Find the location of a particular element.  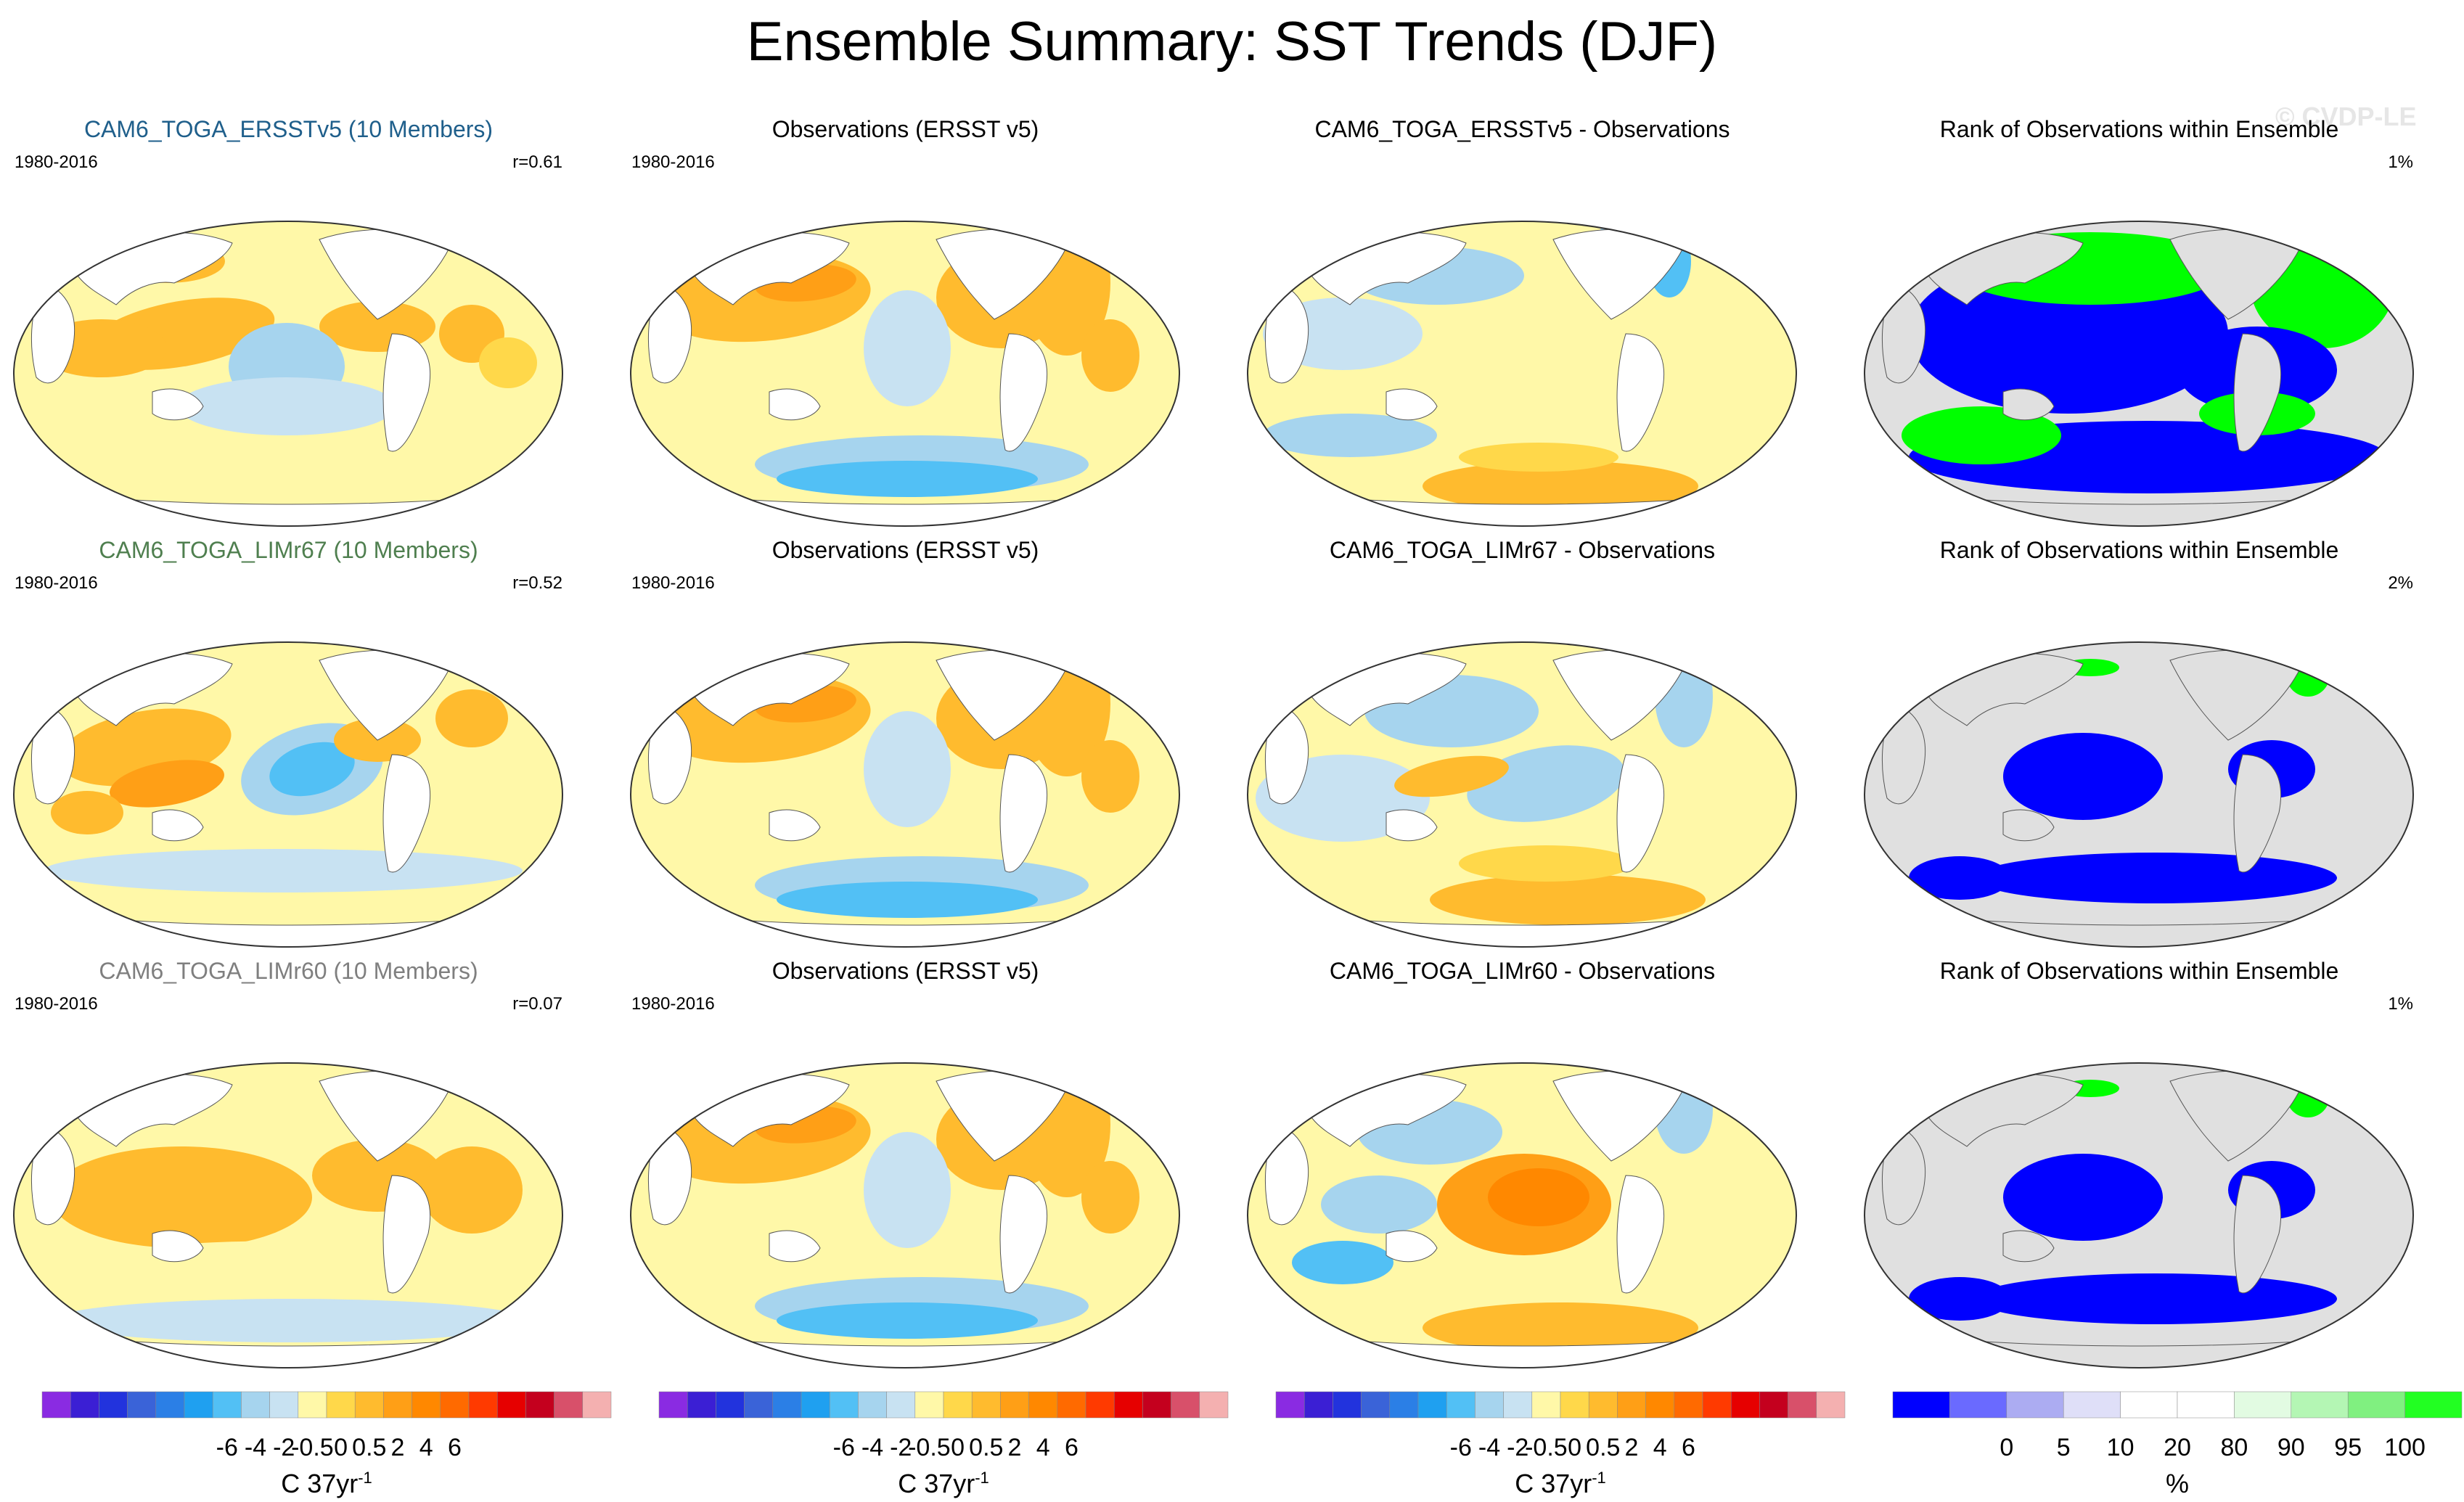

colorbar-tick-label: -6 is located at coordinates (1461, 1447).